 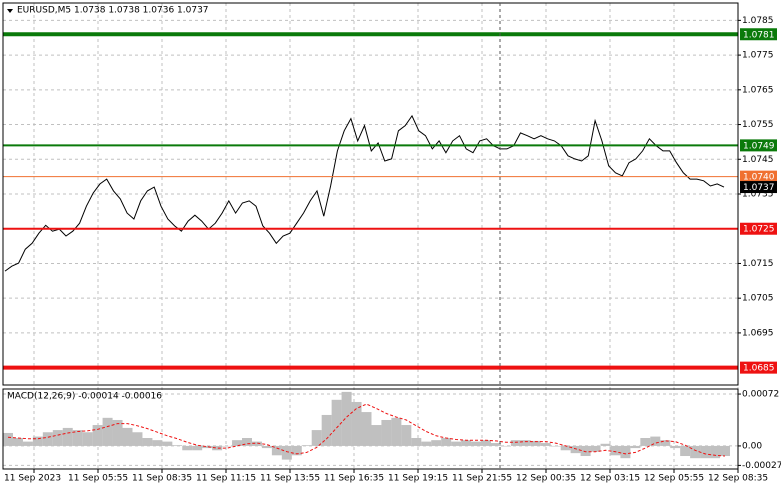 What do you see at coordinates (758, 299) in the screenshot?
I see `y-tick-label: 1.0705` at bounding box center [758, 299].